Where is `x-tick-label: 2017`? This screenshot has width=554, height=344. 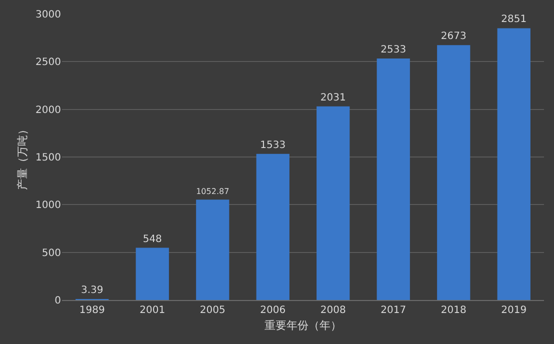
x-tick-label: 2017 is located at coordinates (393, 310).